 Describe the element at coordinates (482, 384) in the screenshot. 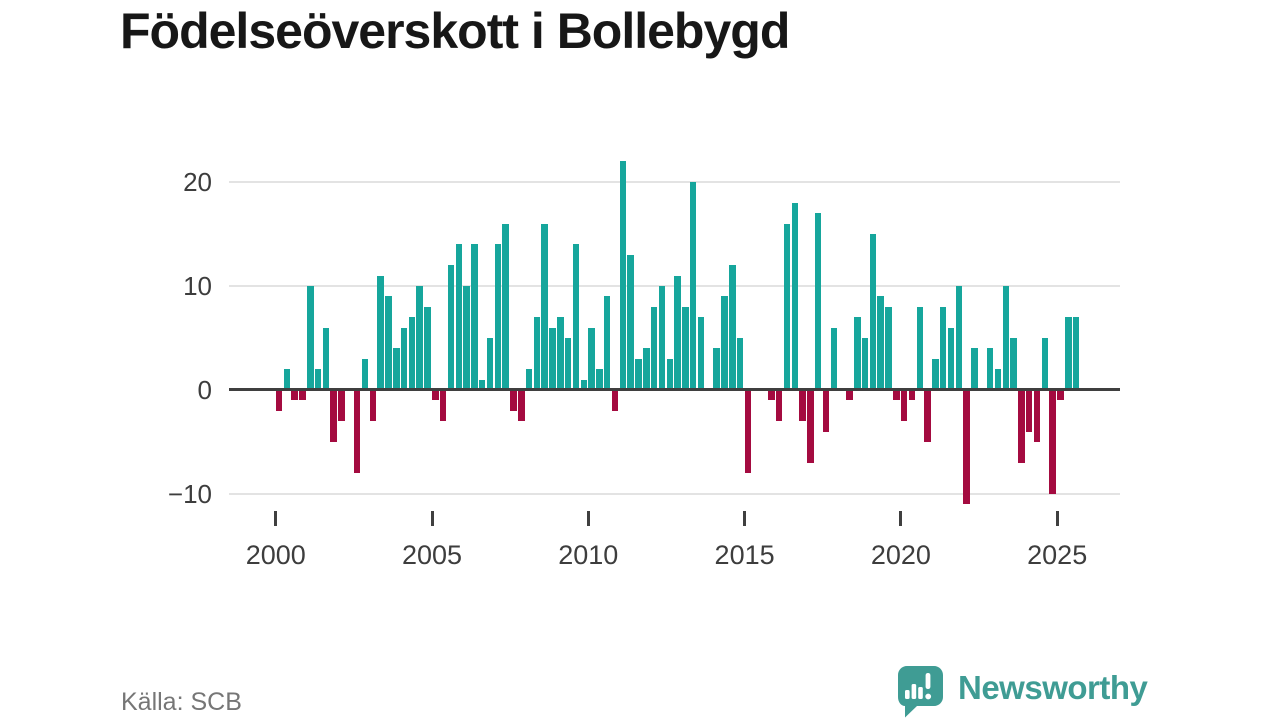

I see `bar-2006-Q3` at that location.